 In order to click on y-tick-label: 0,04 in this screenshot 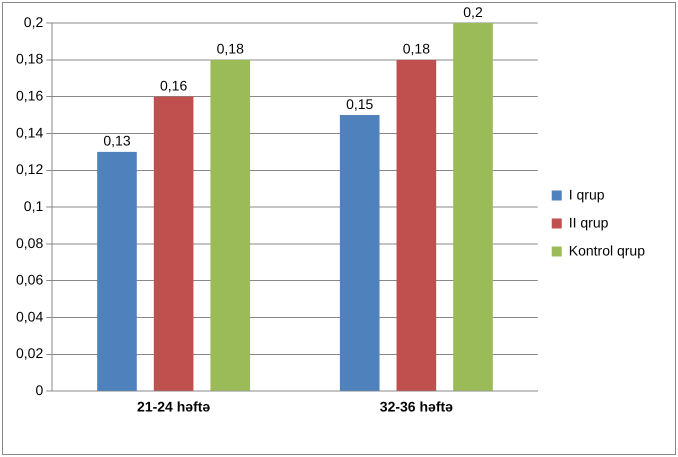, I will do `click(30, 316)`.